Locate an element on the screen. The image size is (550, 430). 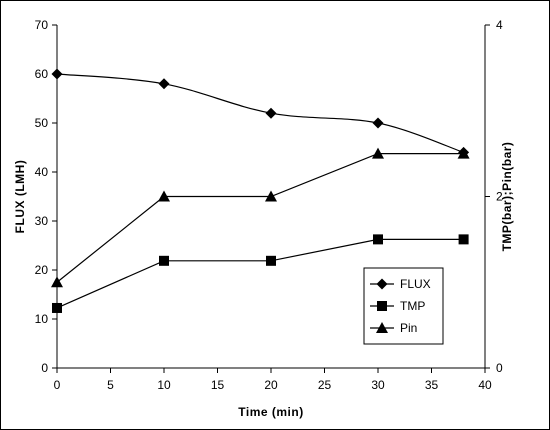
y-right-axis-title: TMP(bar);Pin(bar) is located at coordinates (507, 197).